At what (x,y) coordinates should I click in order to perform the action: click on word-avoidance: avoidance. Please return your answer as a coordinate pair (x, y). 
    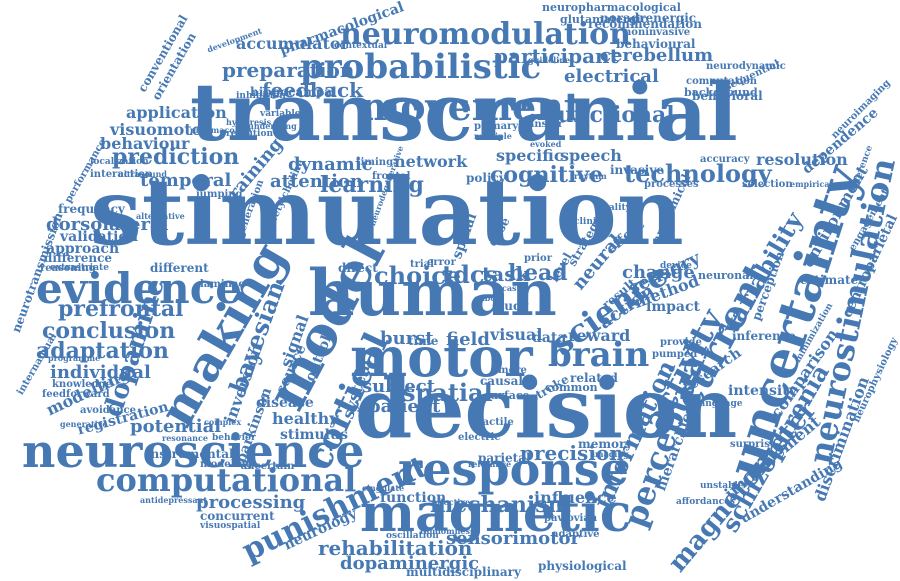
    Looking at the image, I should click on (108, 410).